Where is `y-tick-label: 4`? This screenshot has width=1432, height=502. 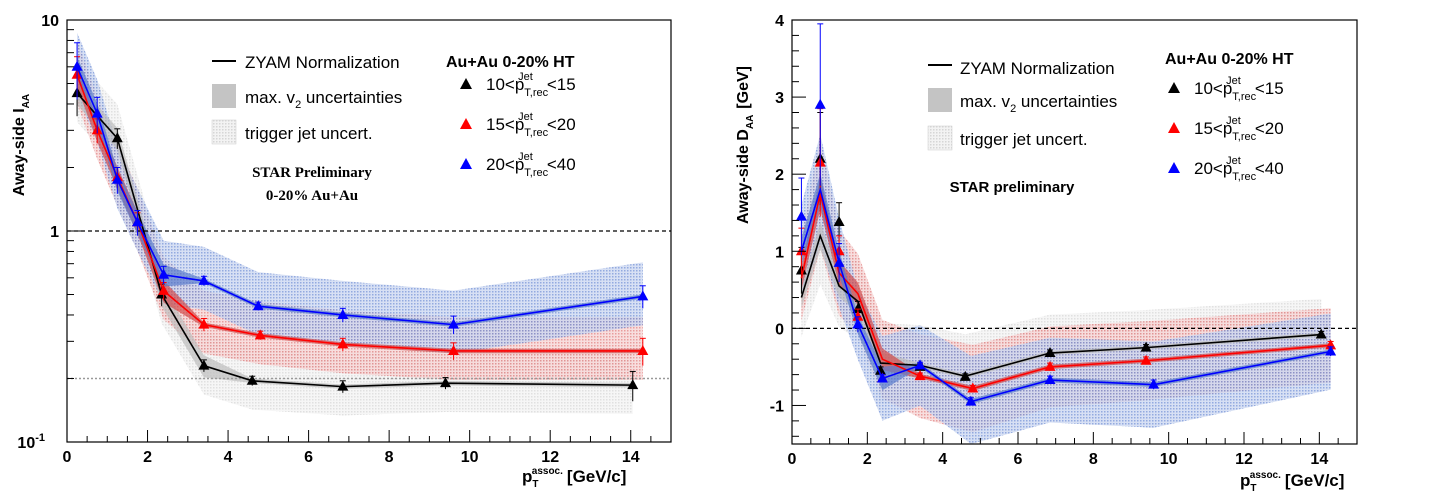
y-tick-label: 4 is located at coordinates (779, 21).